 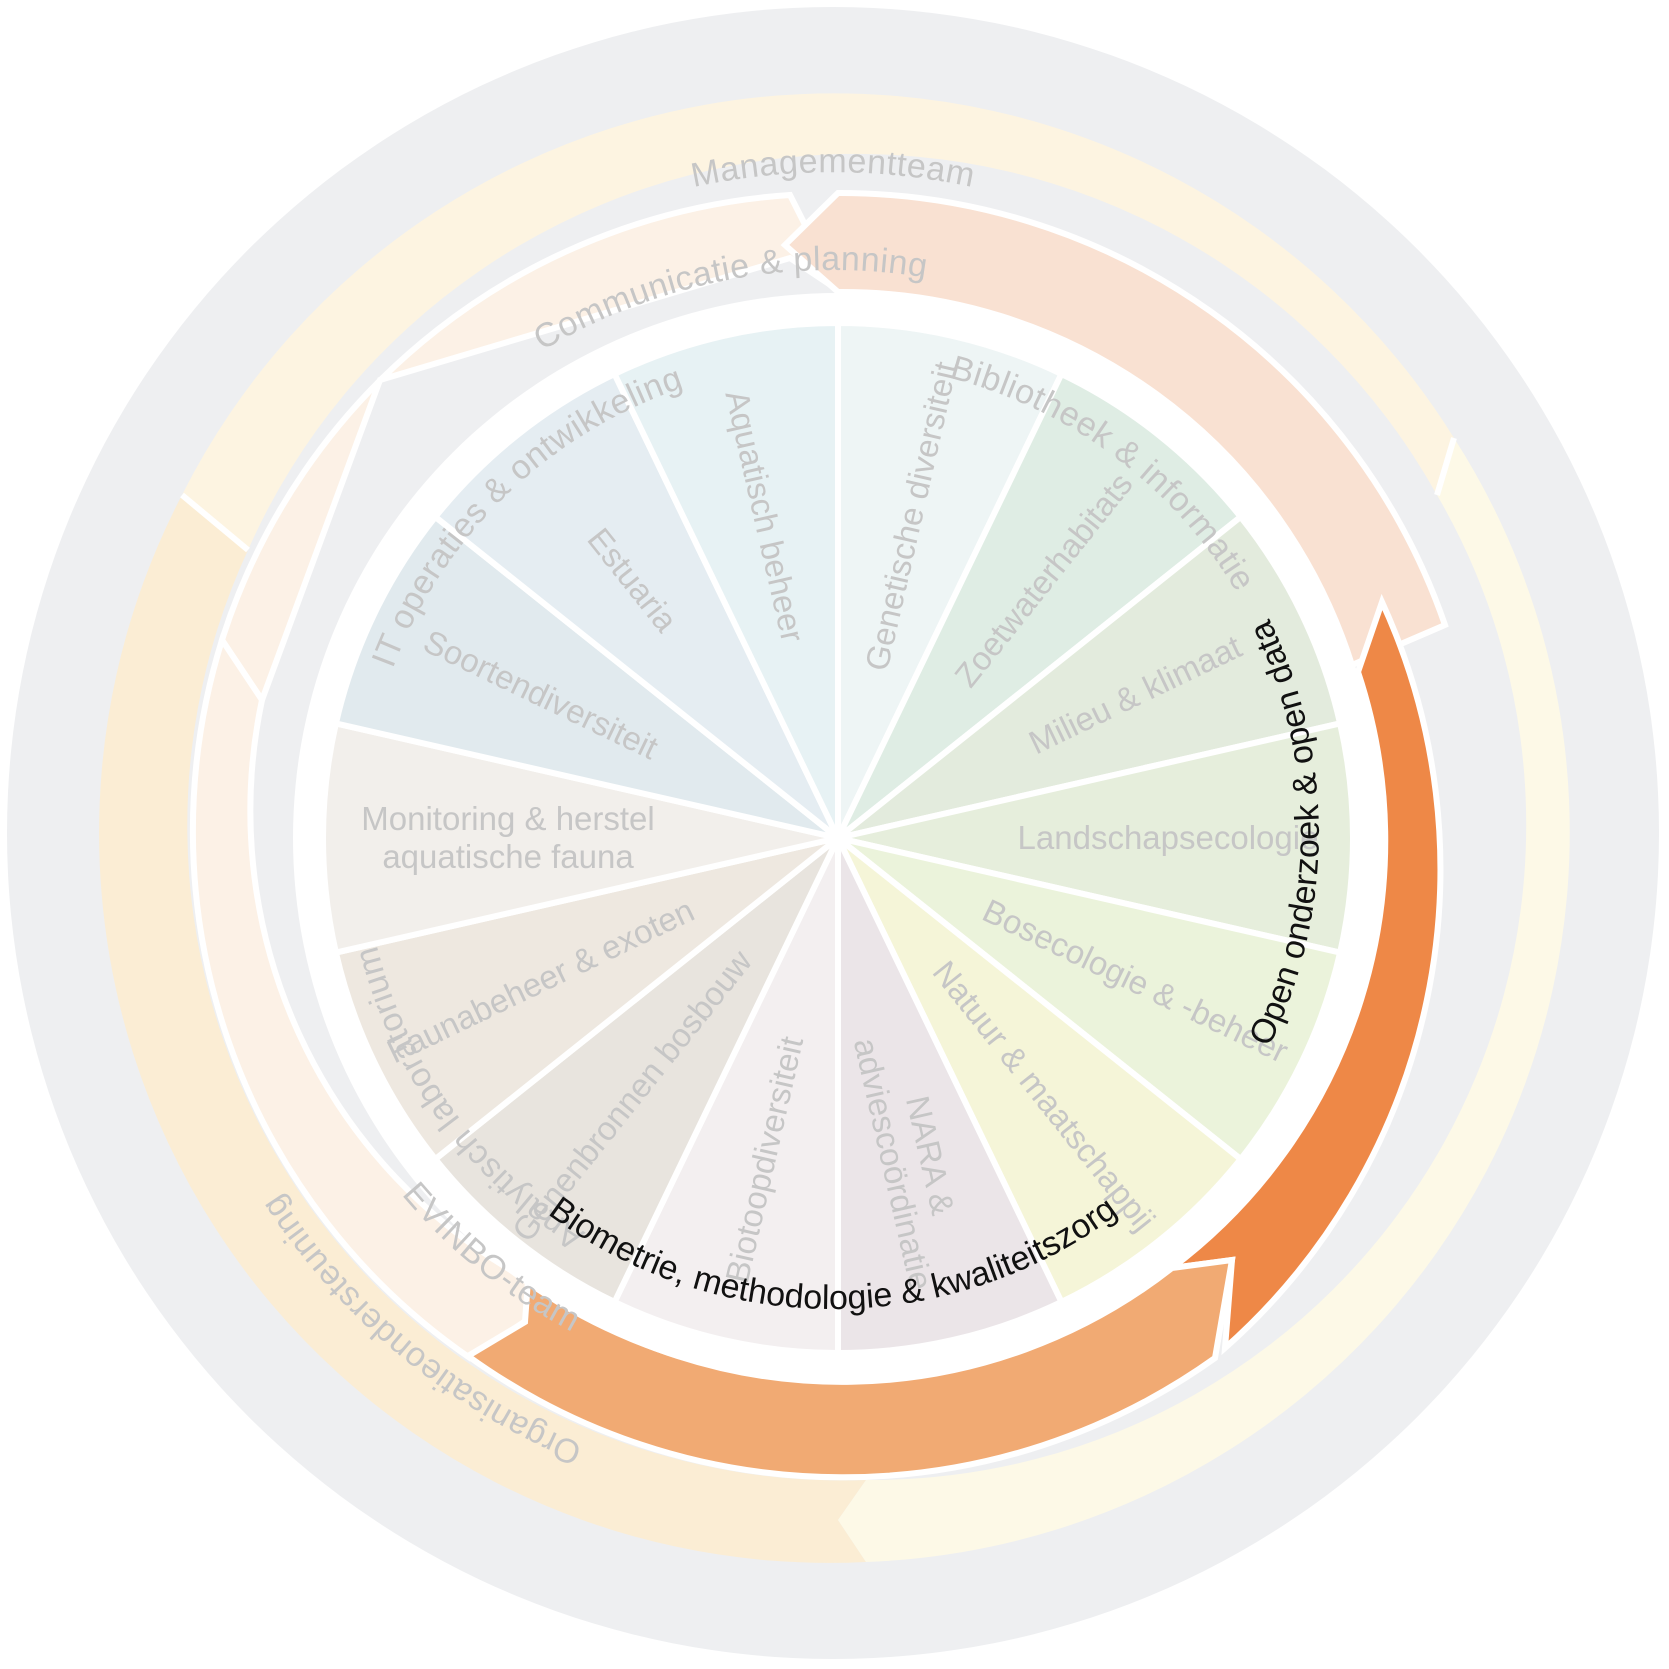 I want to click on open-onderzoek-arc, so click(x=1302, y=974).